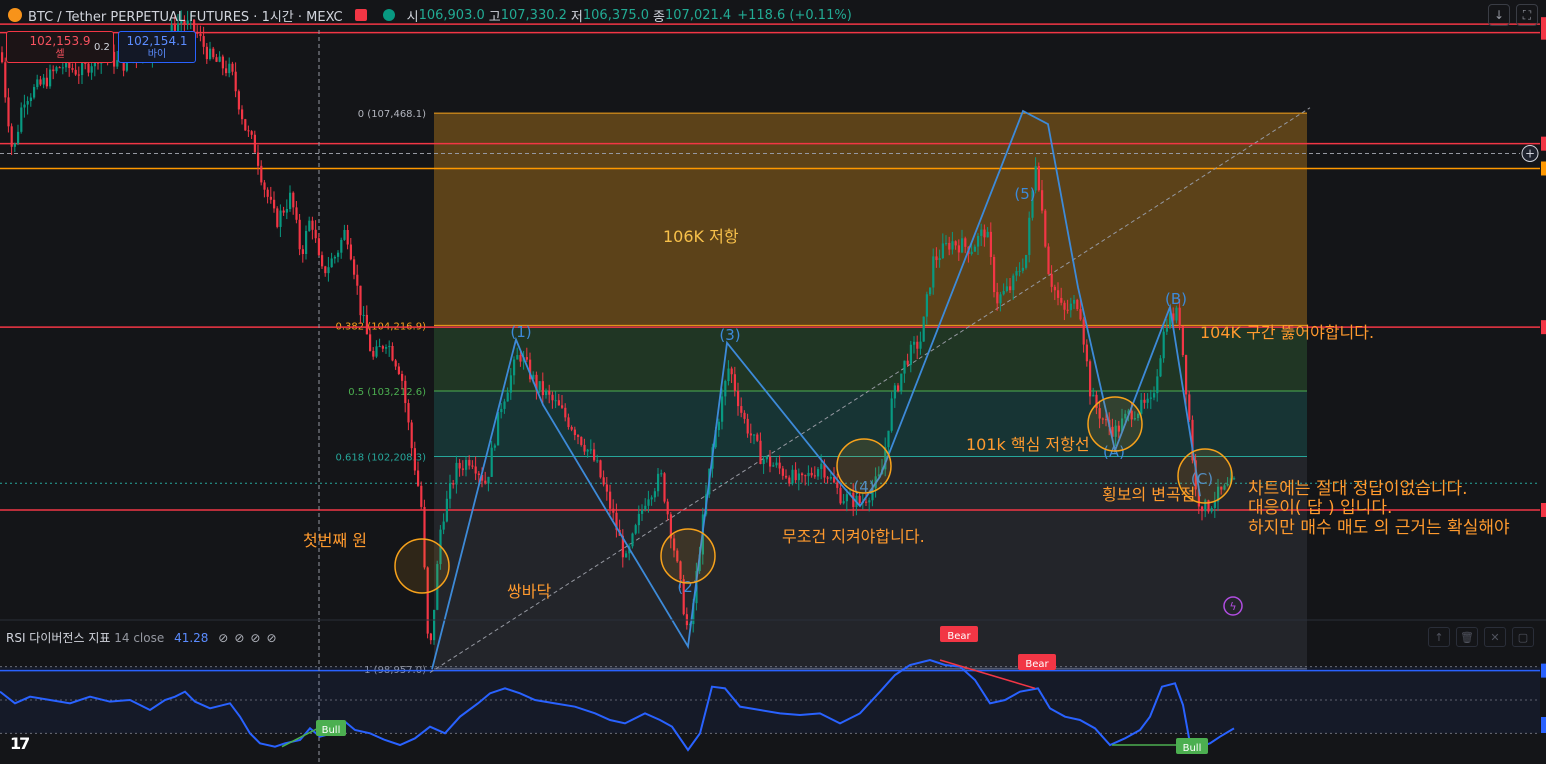  I want to click on rsi-legend: RSI 다이버전스 지표 14 close 41.28 ⊘ ⊘ ⊘ ⊘, so click(141, 637).